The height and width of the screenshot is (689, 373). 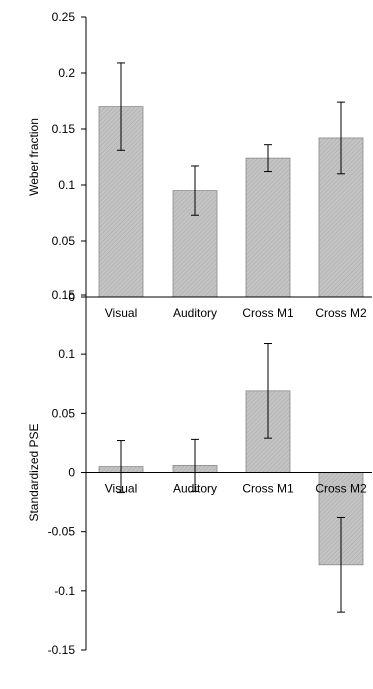 I want to click on weber-y-tick-label: 0.2, so click(x=66, y=73).